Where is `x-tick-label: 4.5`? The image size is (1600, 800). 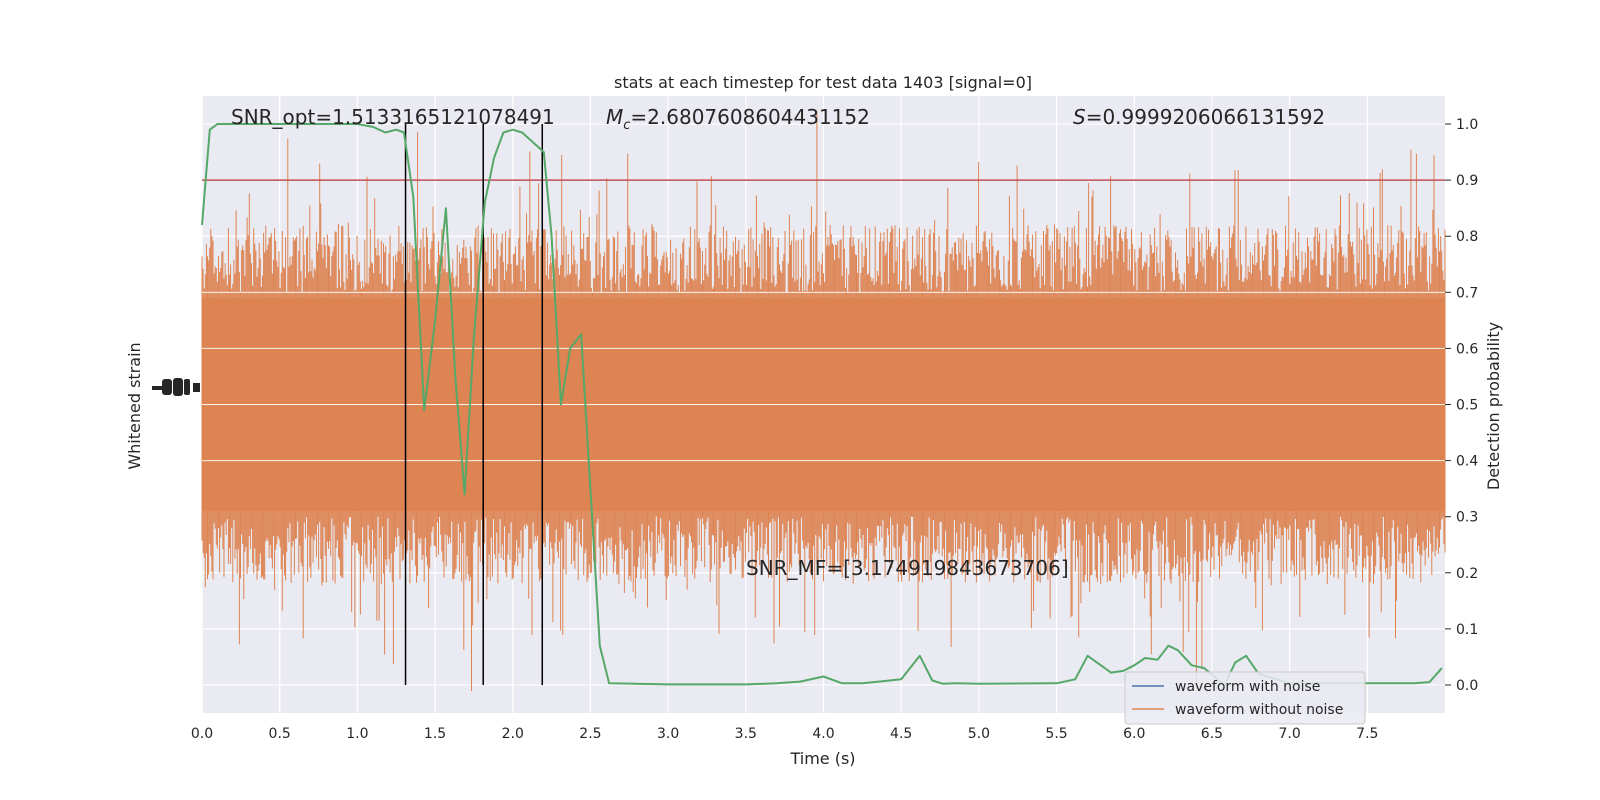 x-tick-label: 4.5 is located at coordinates (901, 734).